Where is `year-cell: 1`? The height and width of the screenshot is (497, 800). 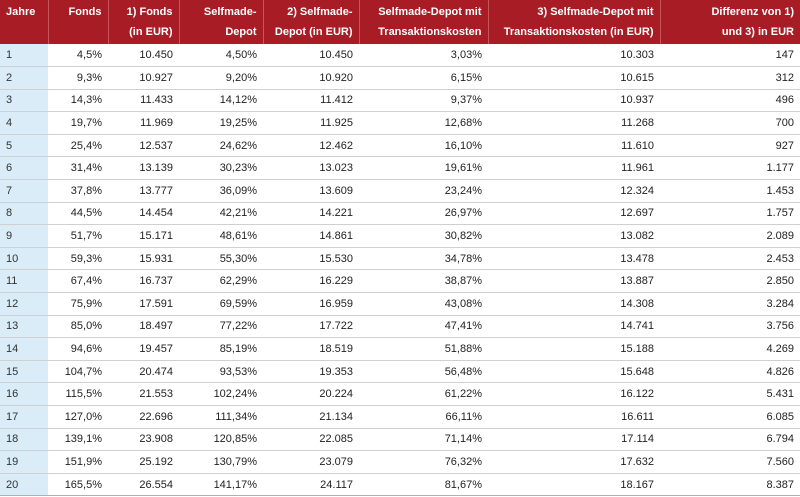 year-cell: 1 is located at coordinates (24, 56).